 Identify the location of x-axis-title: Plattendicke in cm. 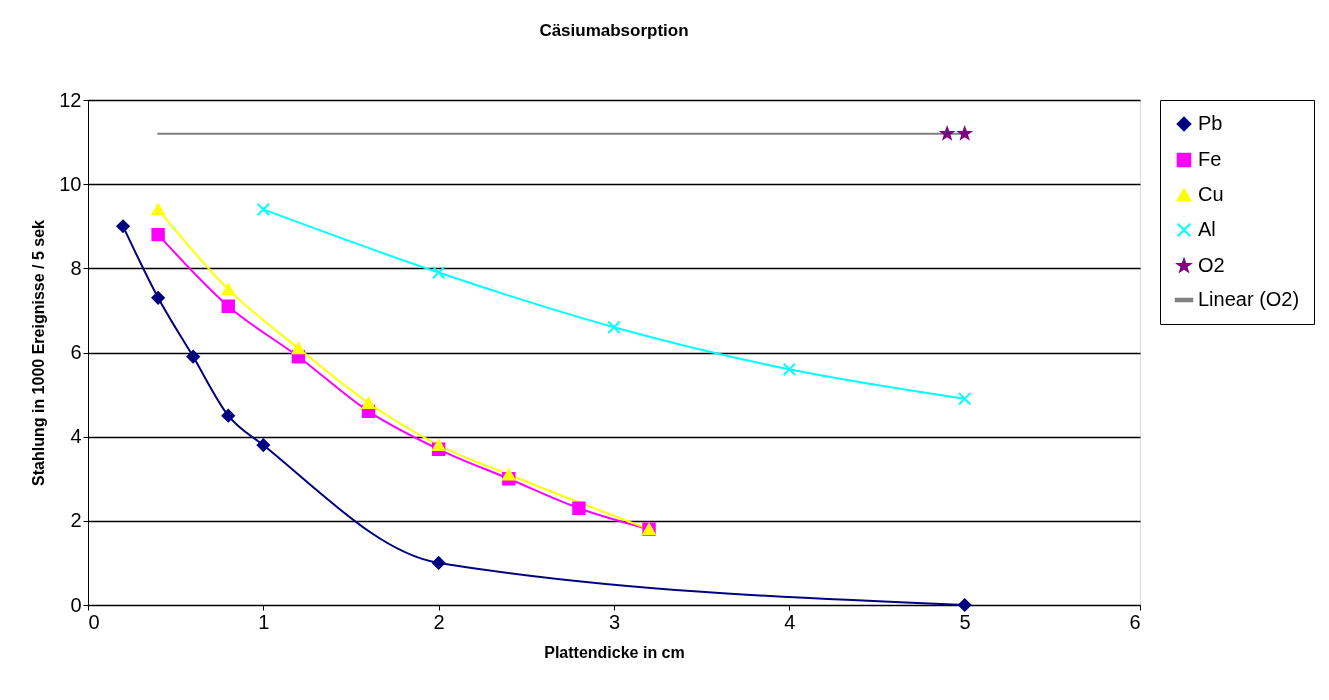
(614, 652).